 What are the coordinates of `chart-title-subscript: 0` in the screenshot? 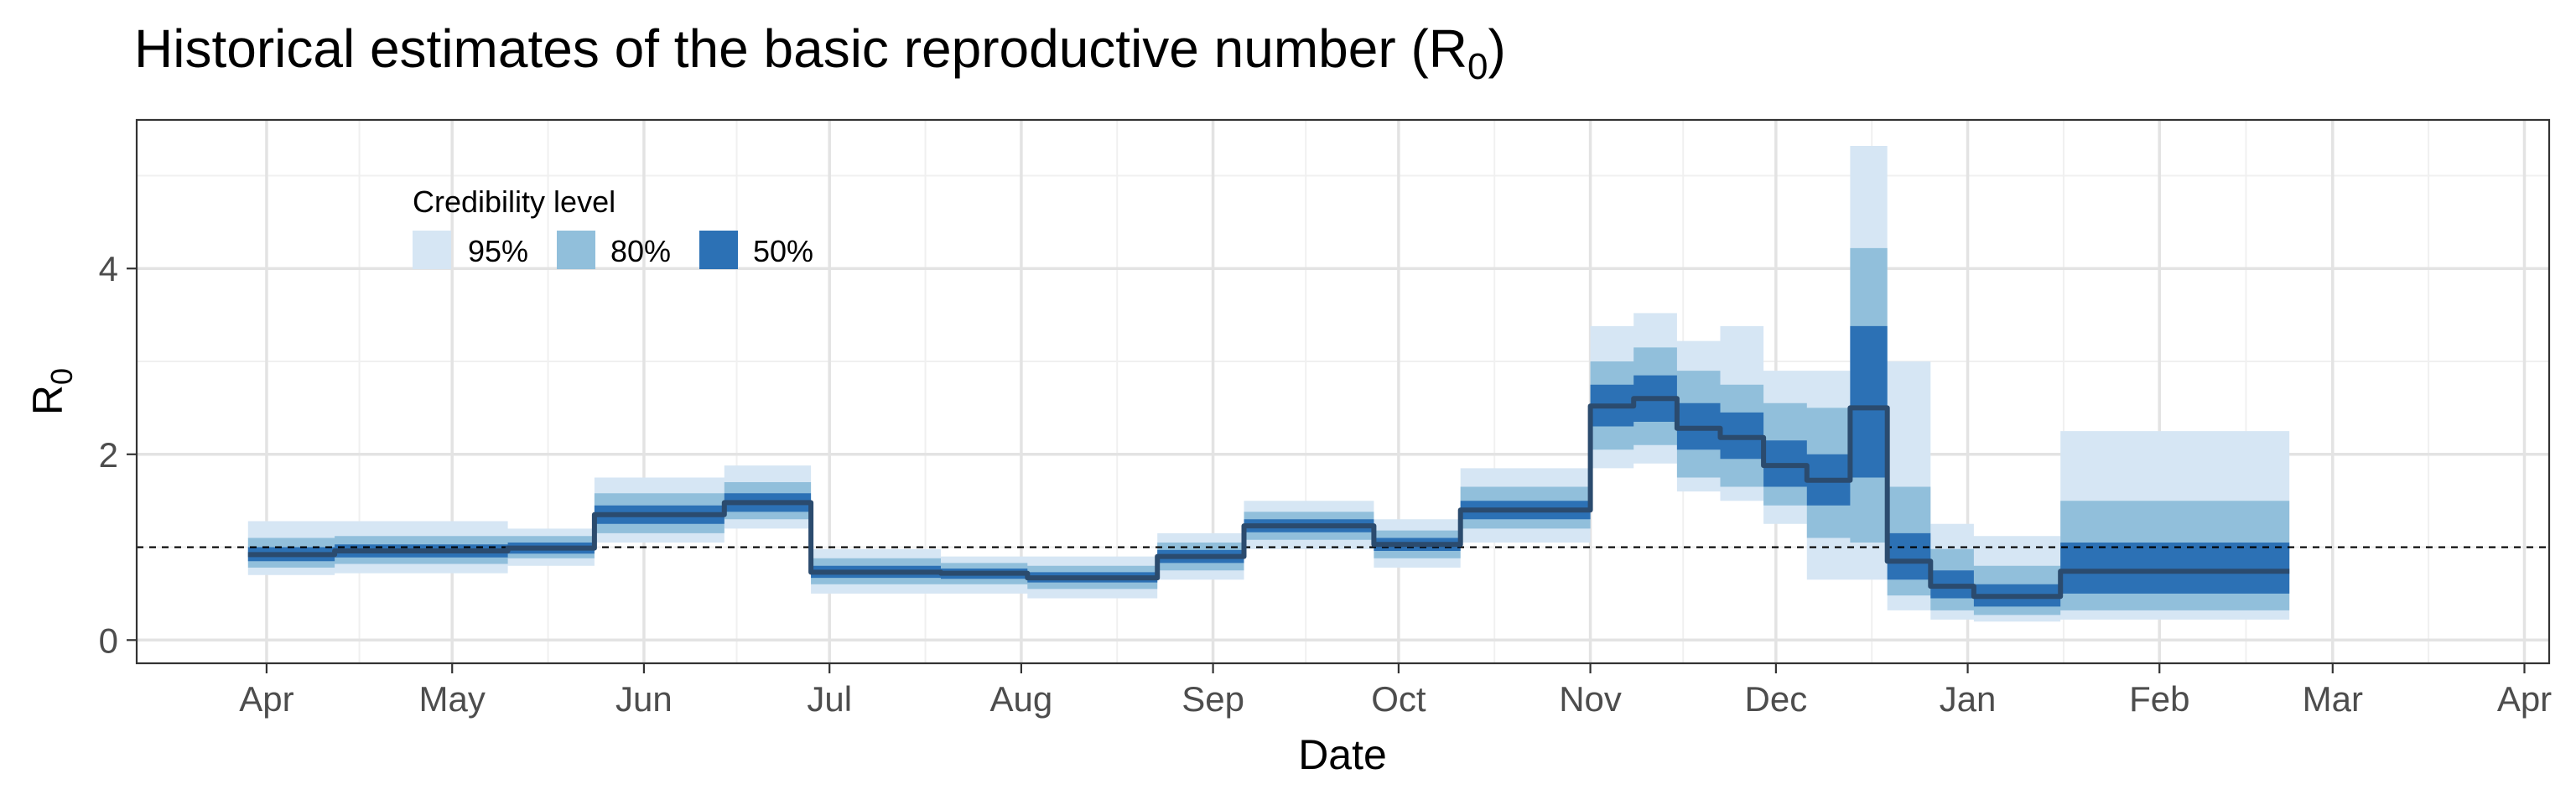 It's located at (1477, 66).